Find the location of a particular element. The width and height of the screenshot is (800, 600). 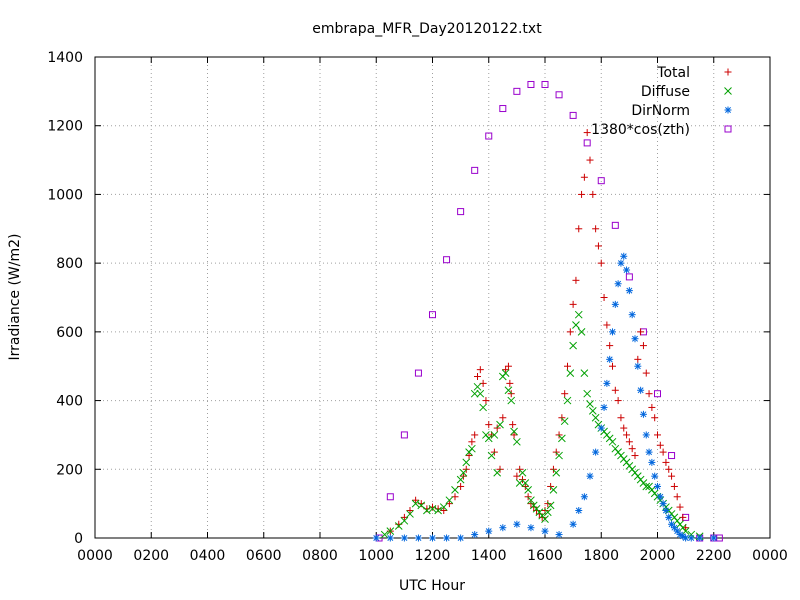

x-tick-label: 1800 is located at coordinates (601, 556).